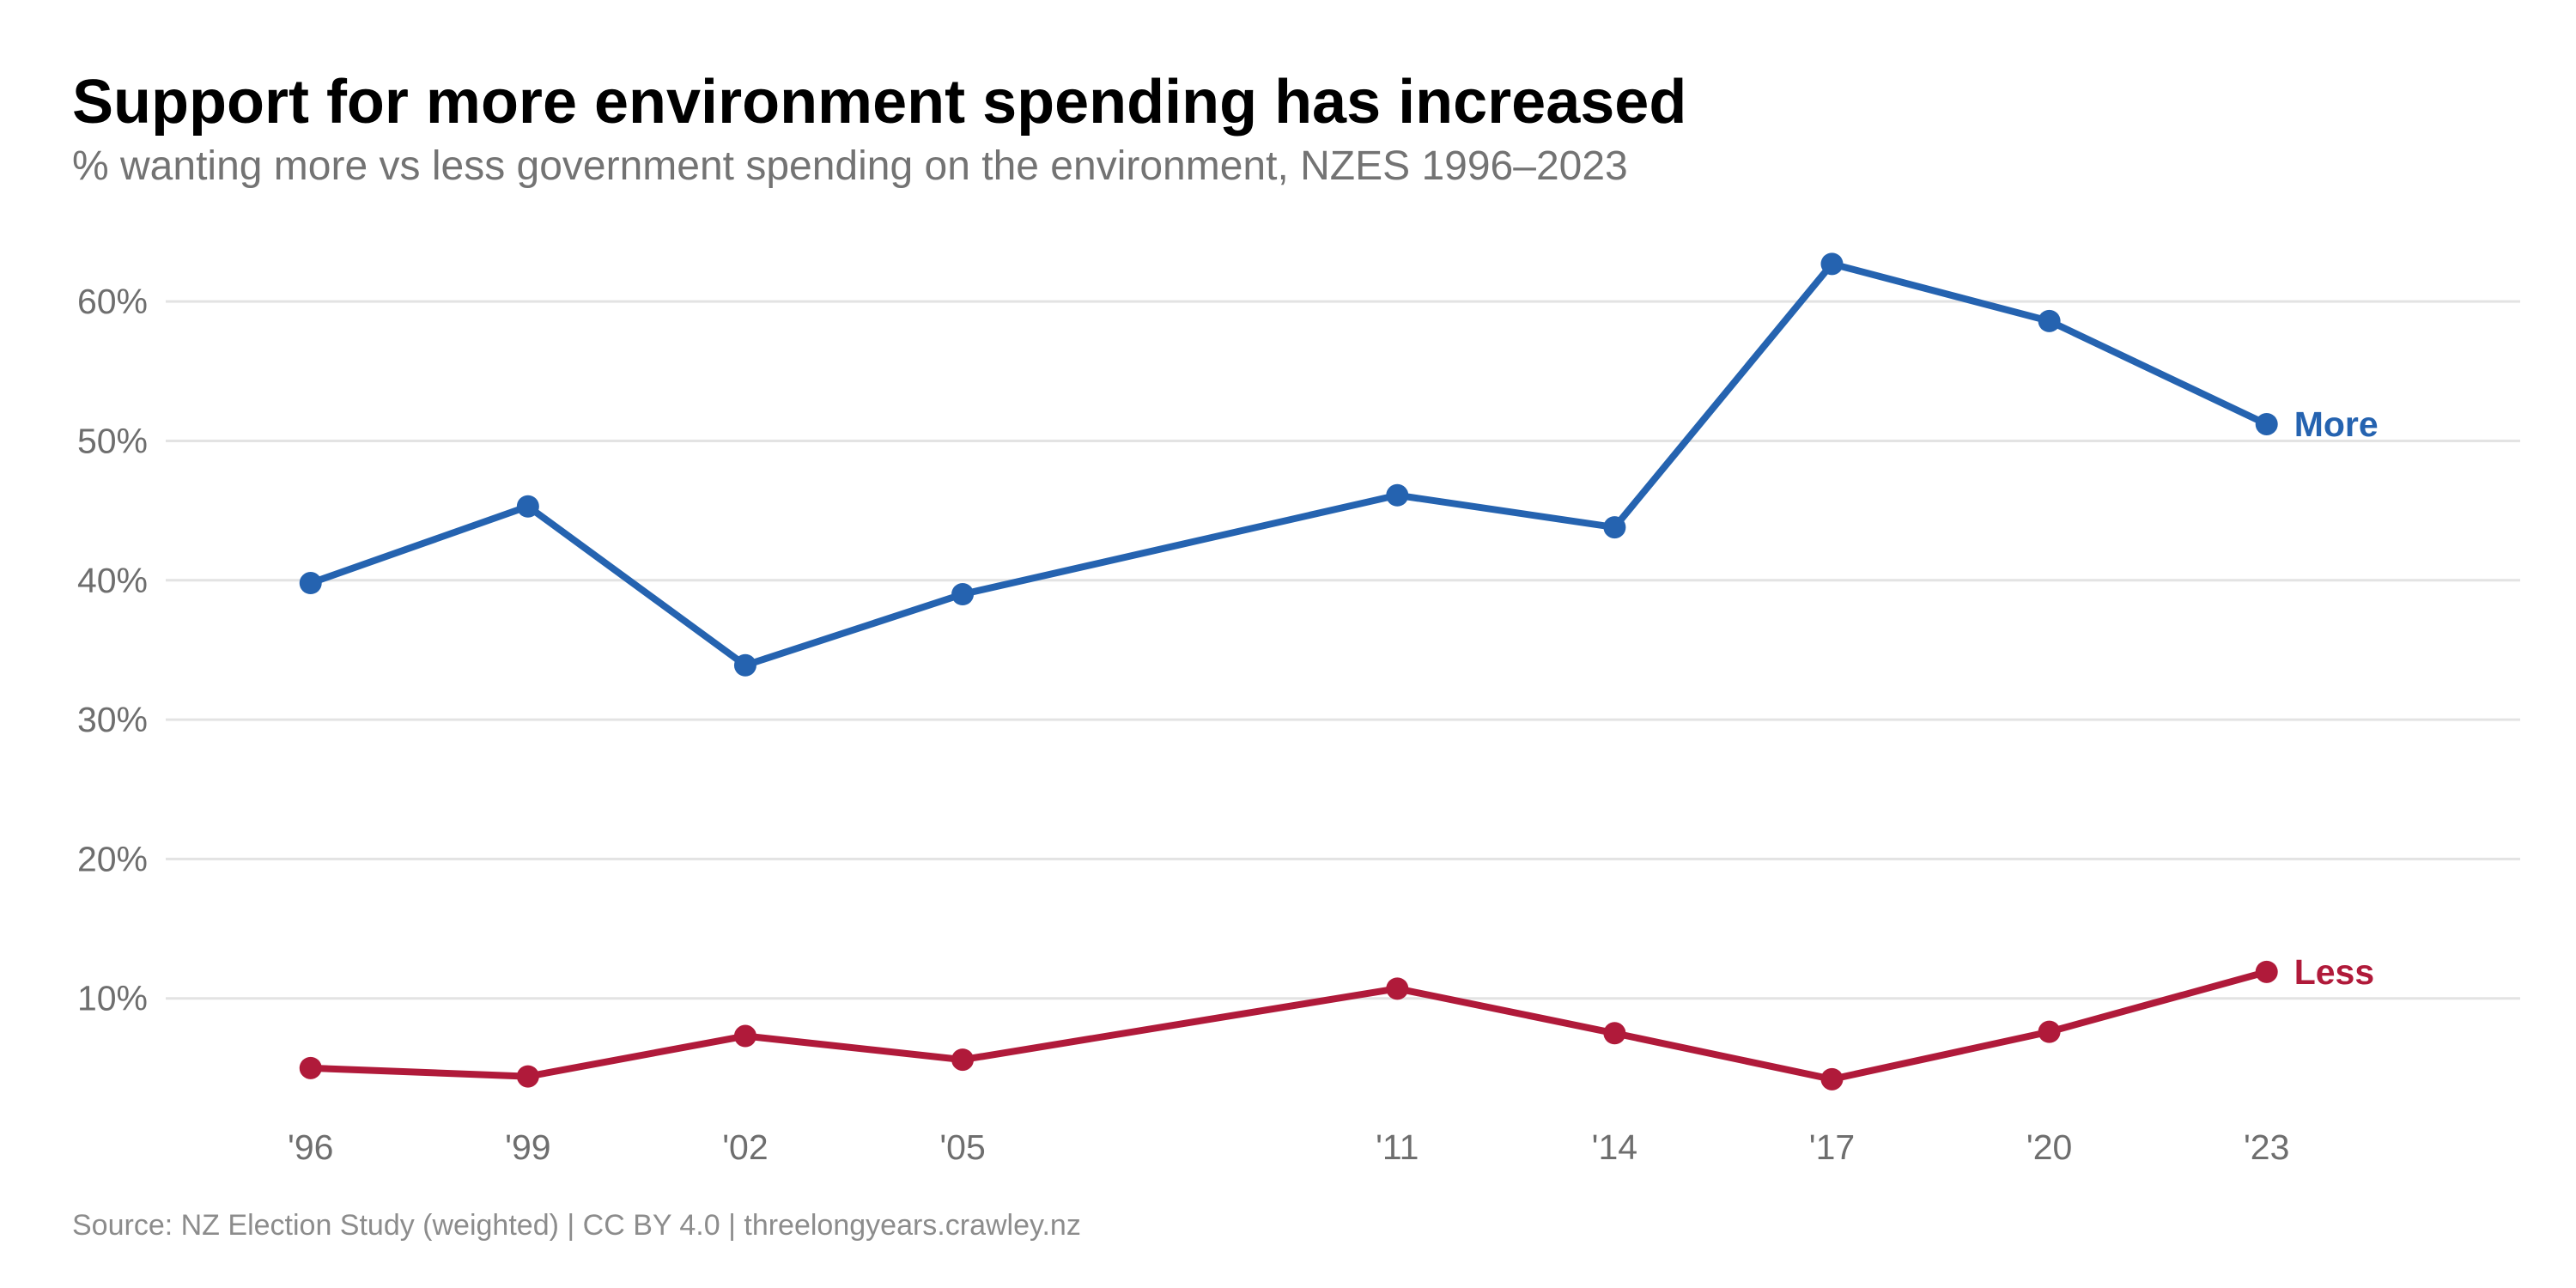  What do you see at coordinates (1397, 1147) in the screenshot?
I see `x-tick-label: '11` at bounding box center [1397, 1147].